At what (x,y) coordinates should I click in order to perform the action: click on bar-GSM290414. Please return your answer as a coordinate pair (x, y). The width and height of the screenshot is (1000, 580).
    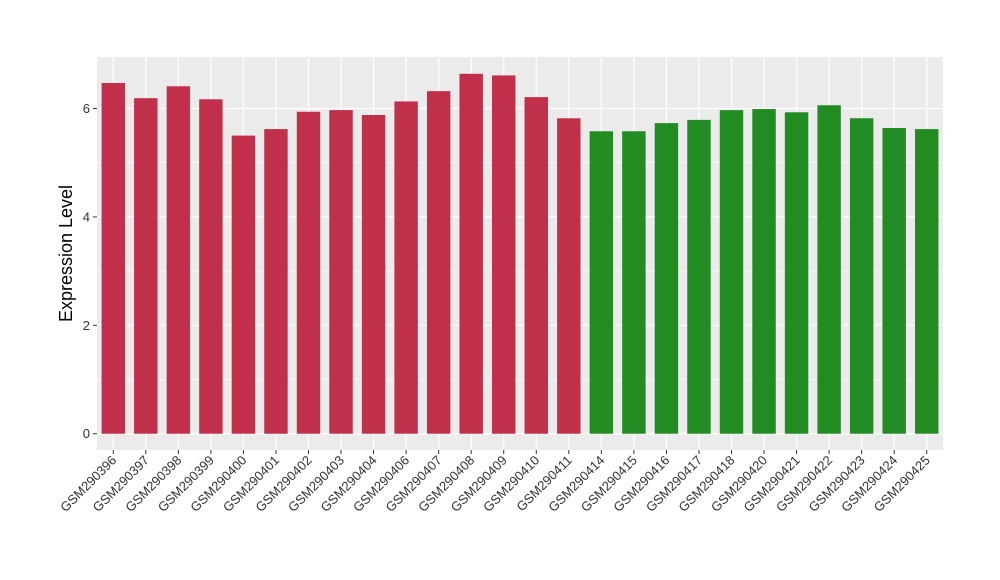
    Looking at the image, I should click on (601, 282).